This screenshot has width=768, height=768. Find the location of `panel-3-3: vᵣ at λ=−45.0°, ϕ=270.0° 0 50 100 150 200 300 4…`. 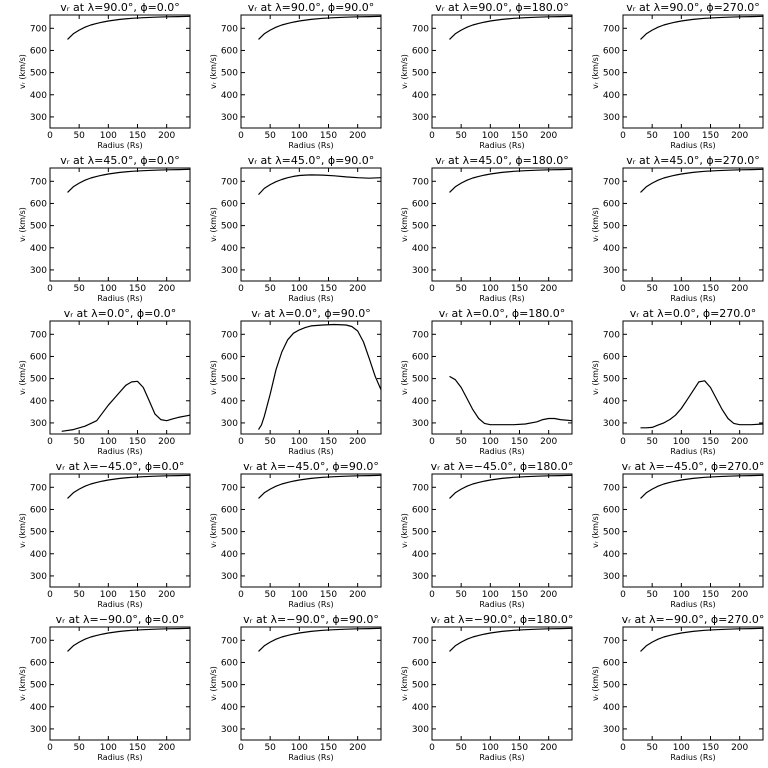

panel-3-3: vᵣ at λ=−45.0°, ϕ=270.0° 0 50 100 150 200 300 4… is located at coordinates (677, 534).